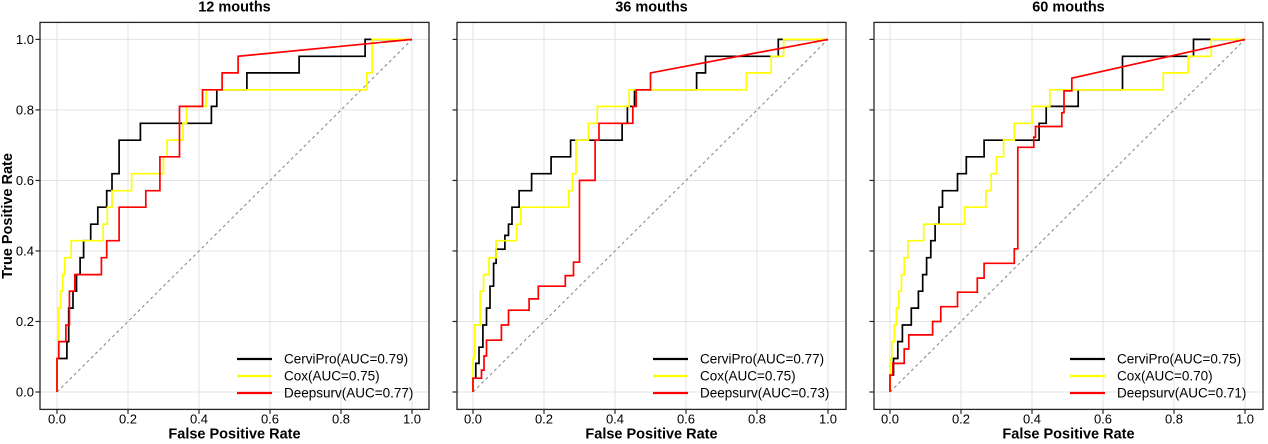  Describe the element at coordinates (1165, 376) in the screenshot. I see `legend-label: Cox(AUC=0.70)` at that location.